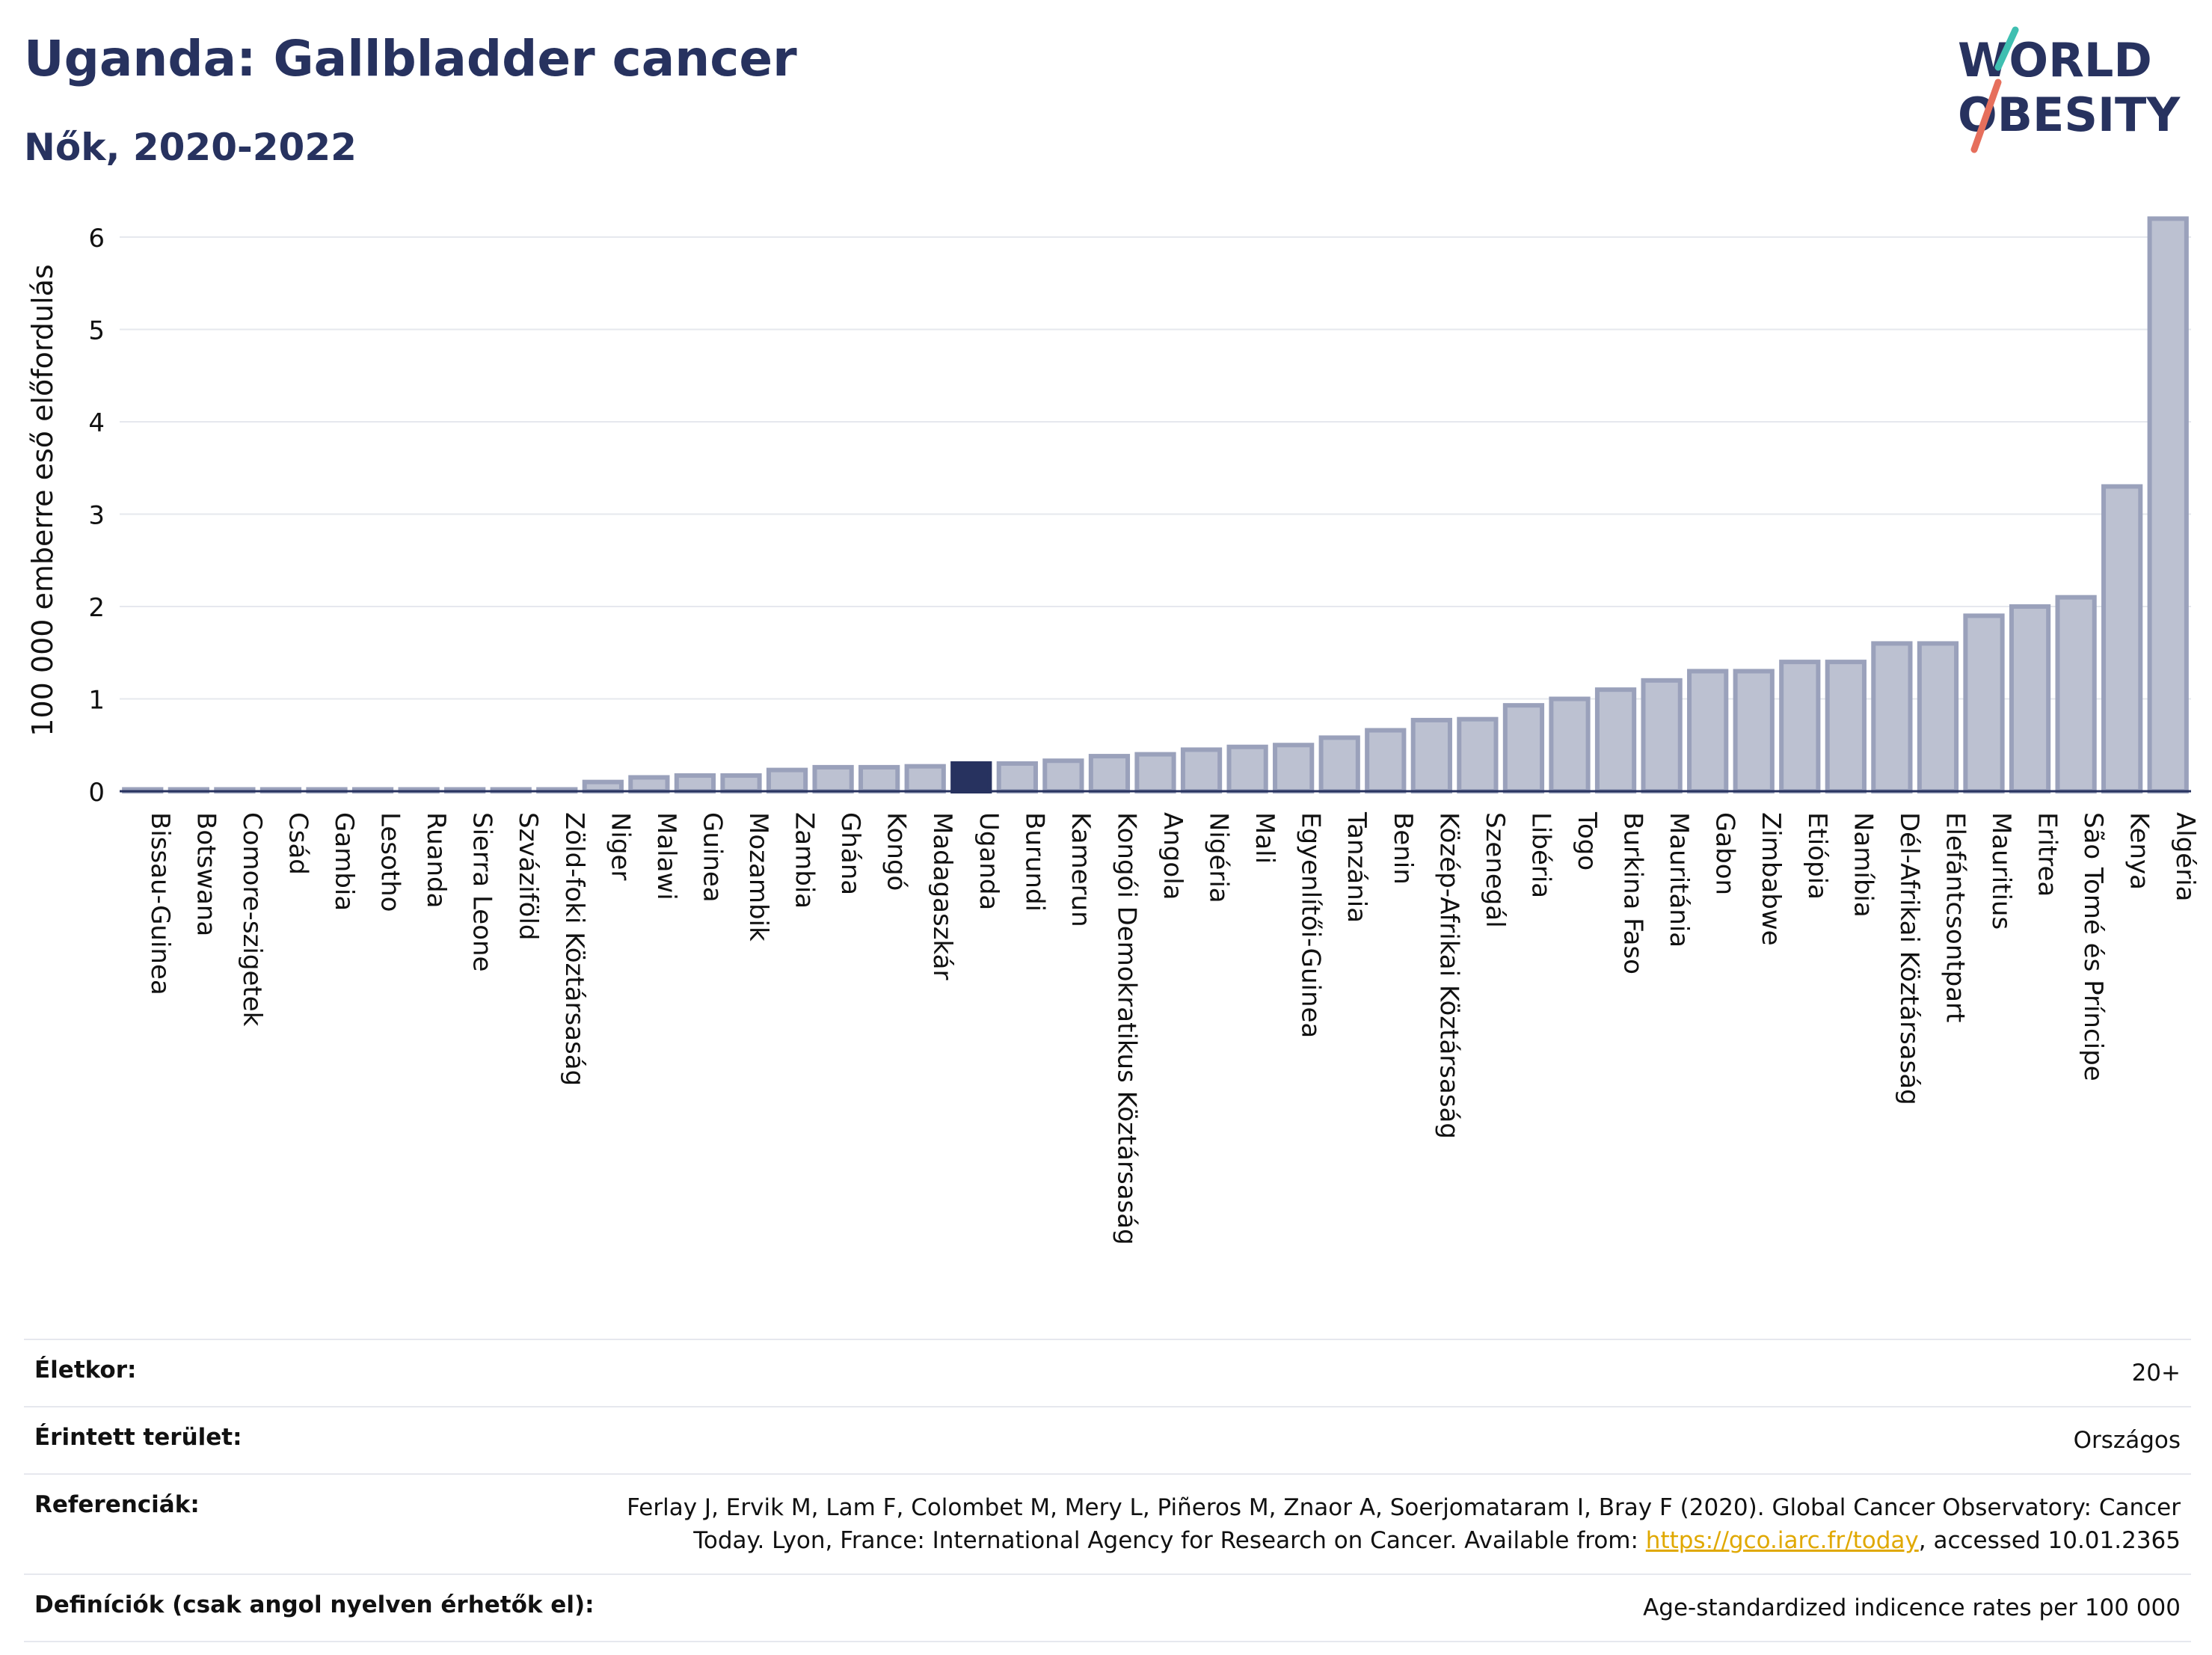 This screenshot has width=2212, height=1655. Describe the element at coordinates (1782, 1540) in the screenshot. I see `reference-link: https://gco.iarc.fr/today` at that location.